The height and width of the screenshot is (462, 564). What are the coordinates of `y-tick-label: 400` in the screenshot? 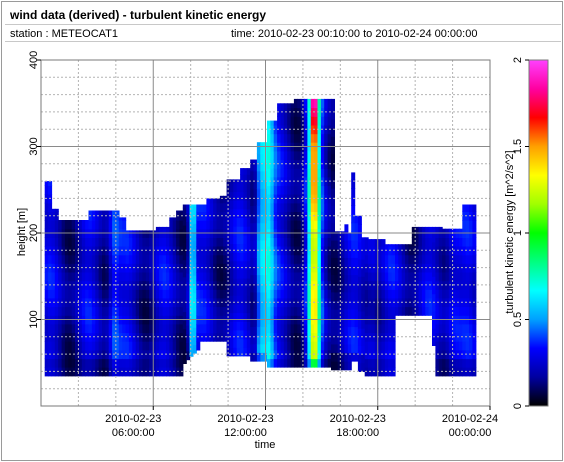 It's located at (34, 60).